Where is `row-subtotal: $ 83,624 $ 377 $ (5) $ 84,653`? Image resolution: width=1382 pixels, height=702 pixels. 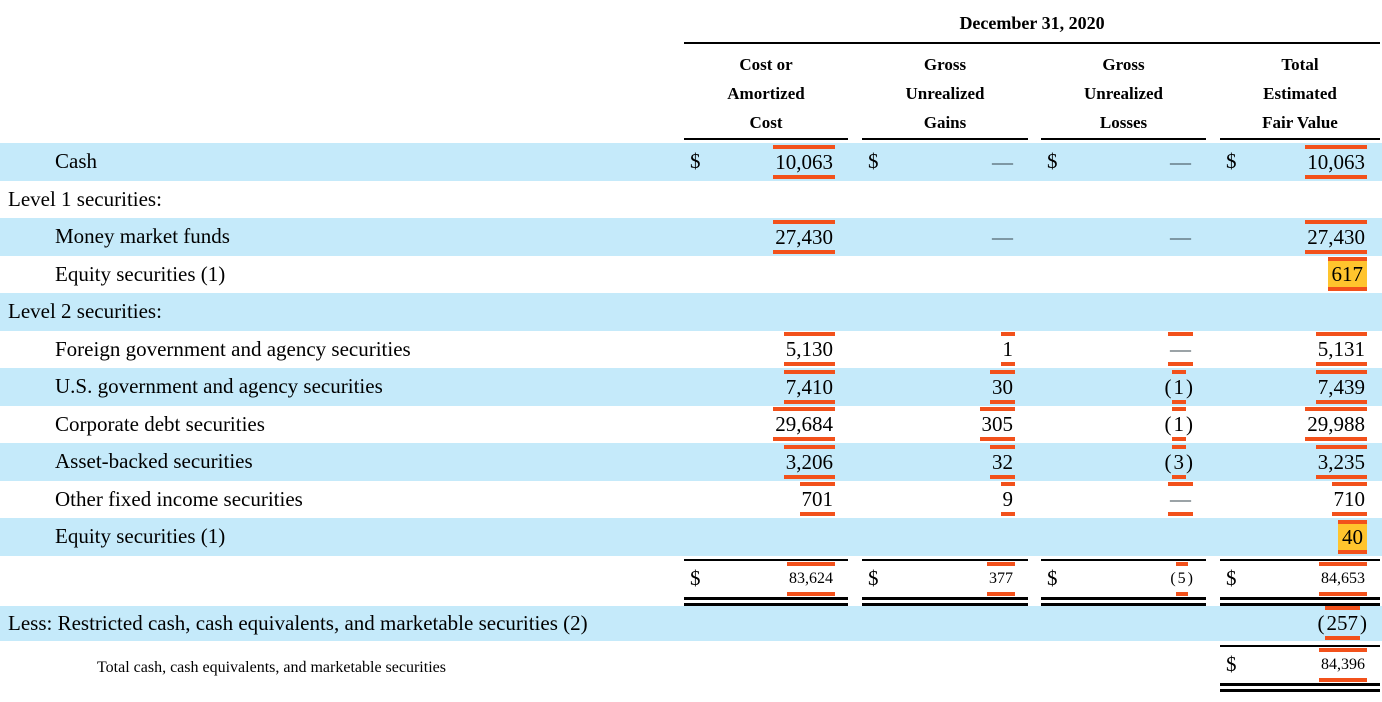 row-subtotal: $ 83,624 $ 377 $ (5) $ 84,653 is located at coordinates (691, 582).